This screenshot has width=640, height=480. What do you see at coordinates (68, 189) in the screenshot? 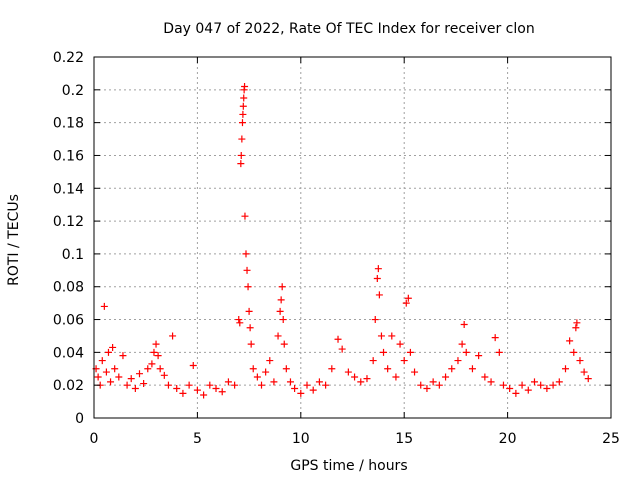
I see `y-tick-label: 0.14` at bounding box center [68, 189].